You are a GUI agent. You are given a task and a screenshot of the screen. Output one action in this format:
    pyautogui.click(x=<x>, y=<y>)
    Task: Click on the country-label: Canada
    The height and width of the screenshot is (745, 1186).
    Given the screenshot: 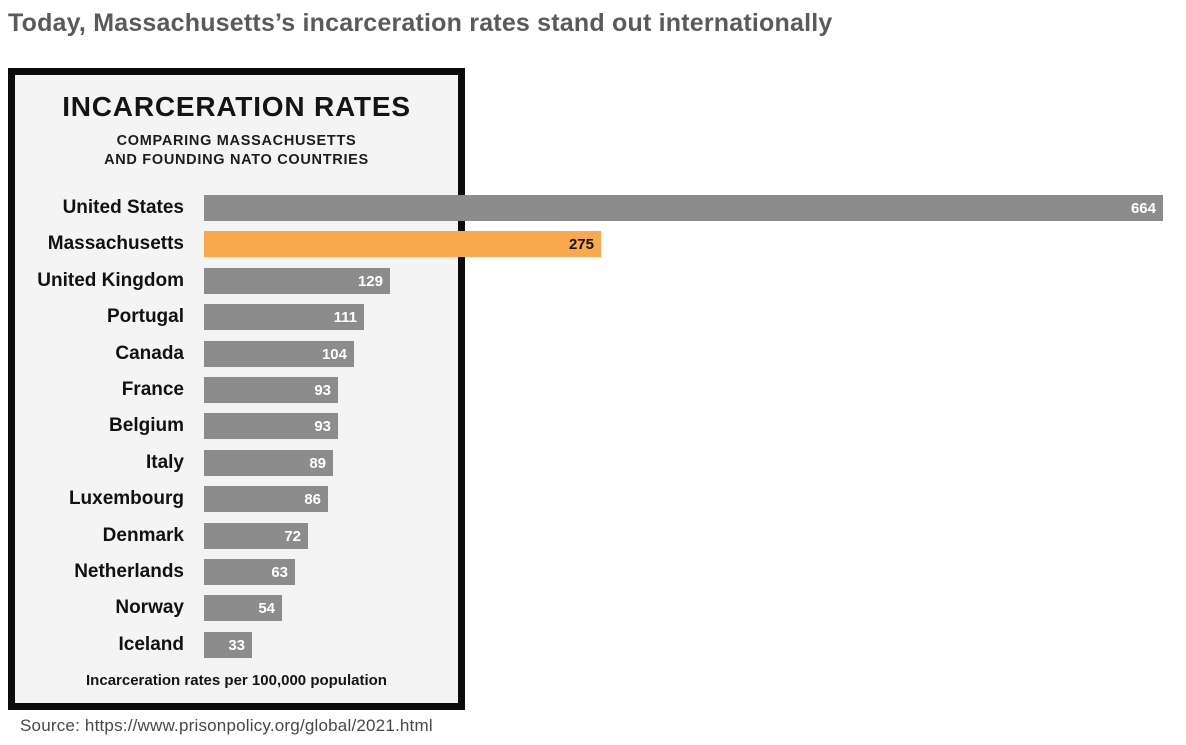 What is the action you would take?
    pyautogui.click(x=149, y=353)
    